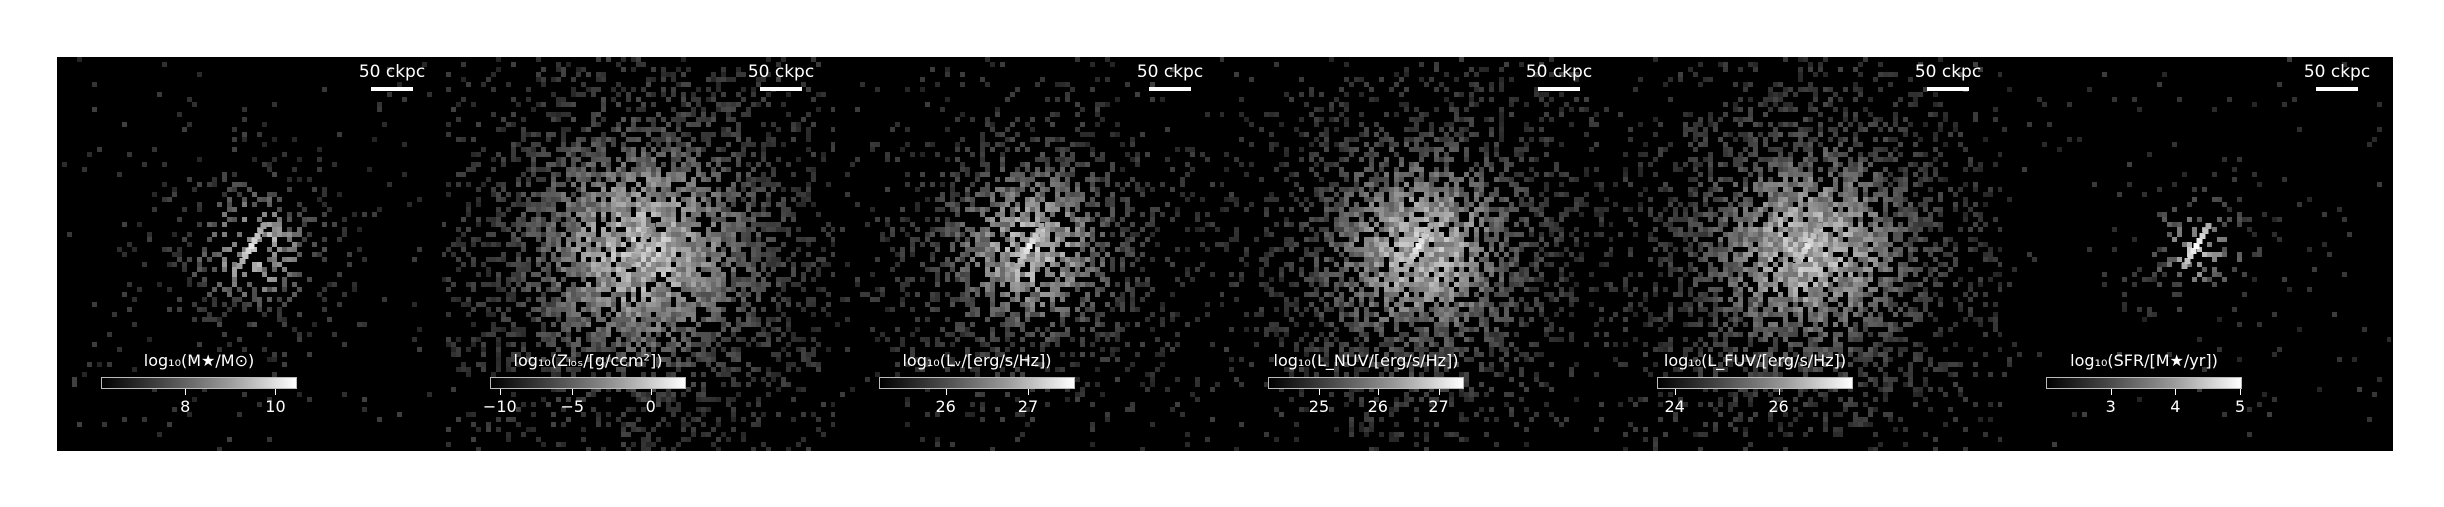  Describe the element at coordinates (1319, 406) in the screenshot. I see `colorbar-tick-label: 25` at that location.